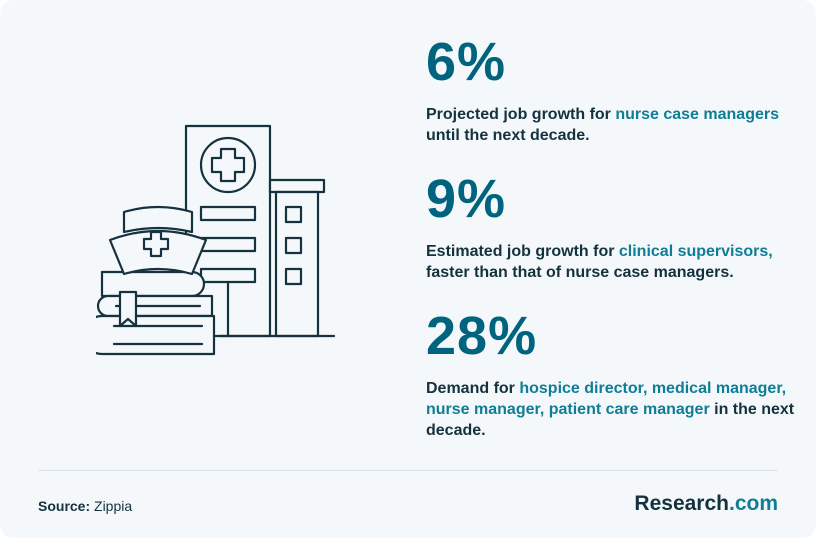 This screenshot has width=816, height=538. Describe the element at coordinates (695, 251) in the screenshot. I see `stat-desc-highlight: clinical supervisors,` at that location.